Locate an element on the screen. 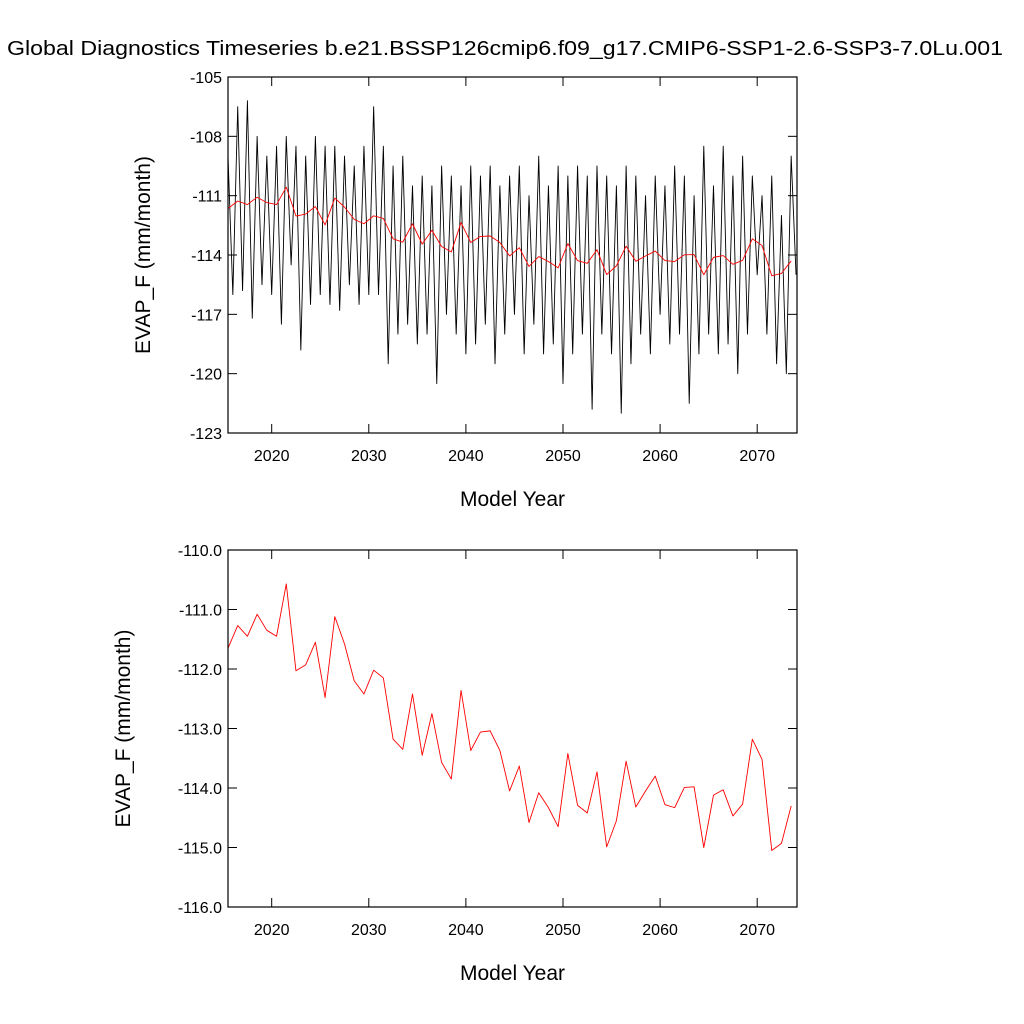 Image resolution: width=1024 pixels, height=1024 pixels. y-tick-label: -115.0 is located at coordinates (200, 849).